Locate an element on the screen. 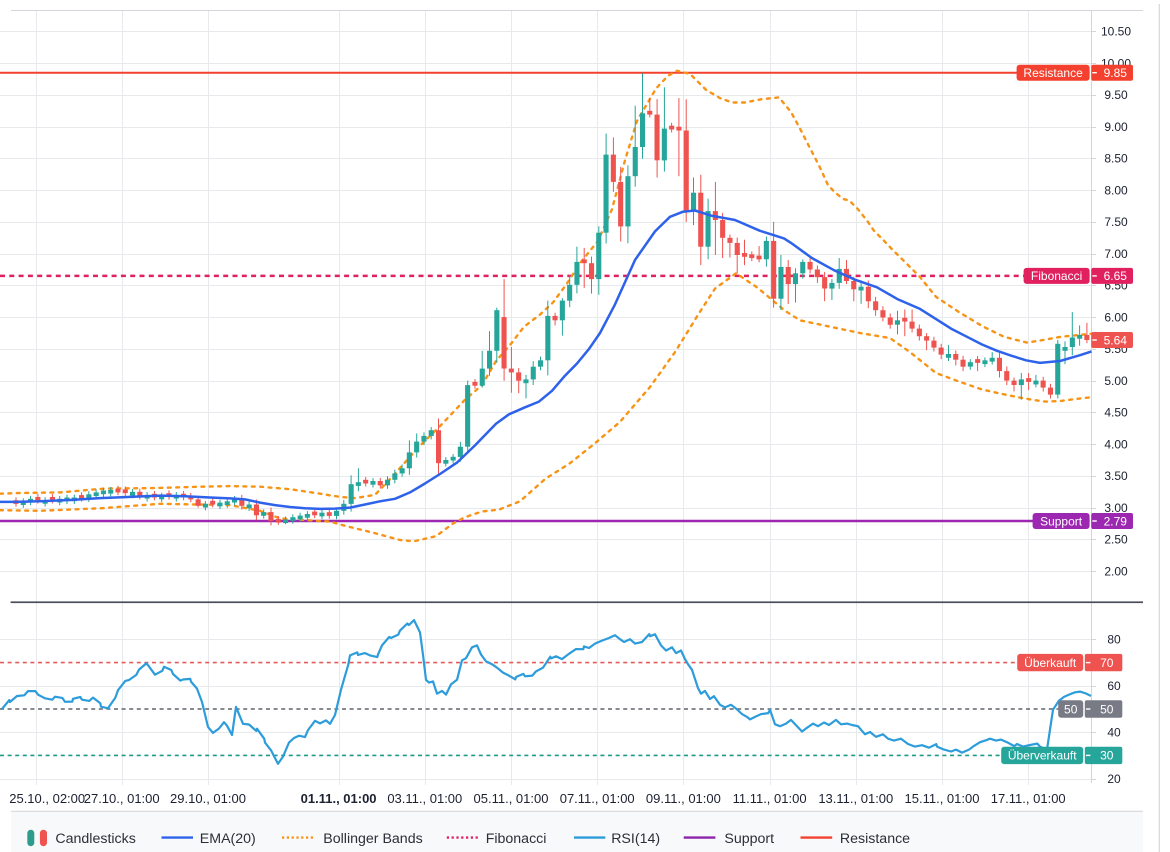  svg-text: 30 is located at coordinates (1107, 756).